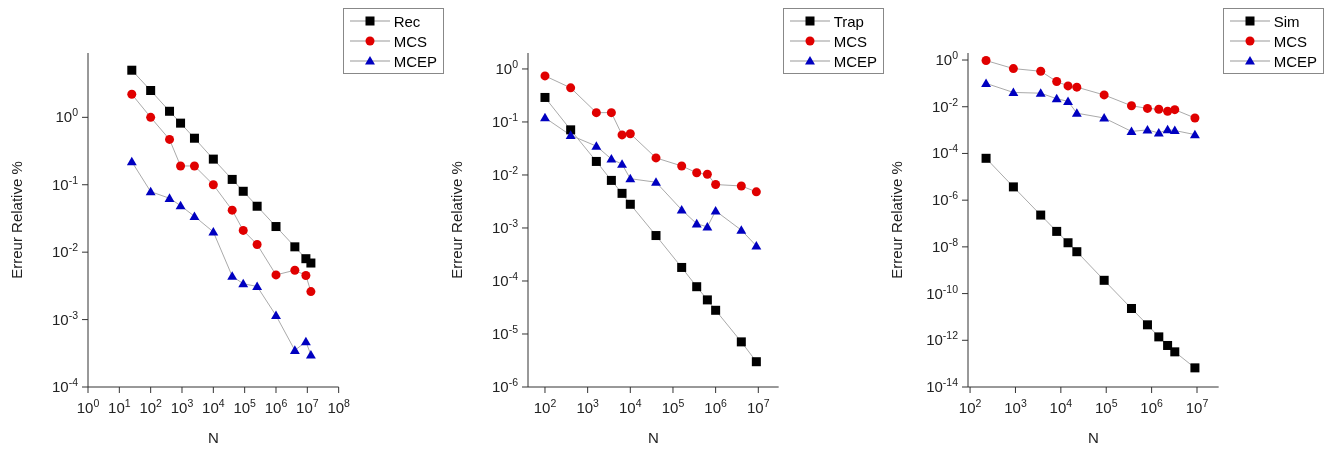 Image resolution: width=1337 pixels, height=461 pixels. I want to click on y-tick-label: 10$^{-10}$, so click(942, 292).